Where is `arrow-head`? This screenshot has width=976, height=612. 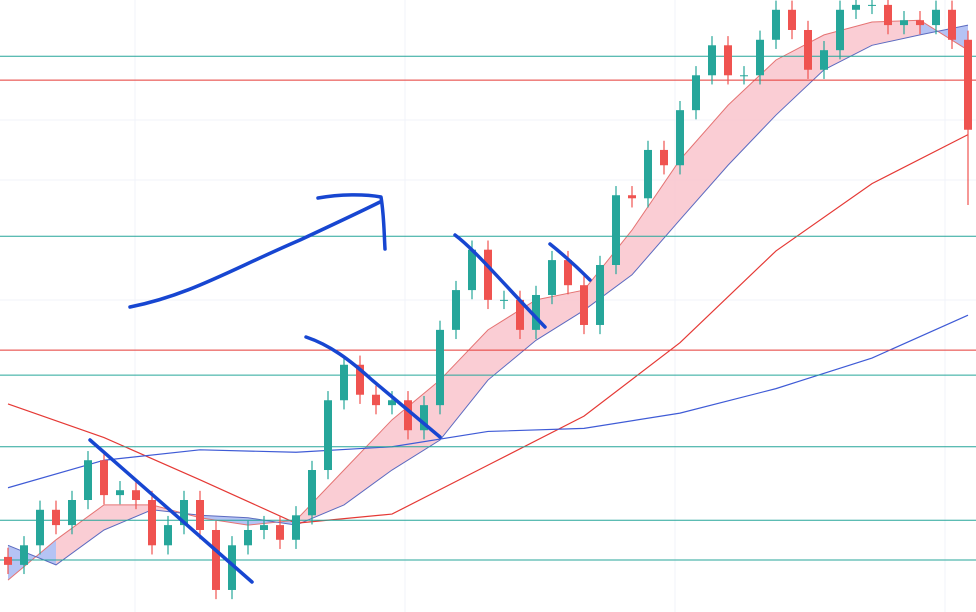 arrow-head is located at coordinates (351, 222).